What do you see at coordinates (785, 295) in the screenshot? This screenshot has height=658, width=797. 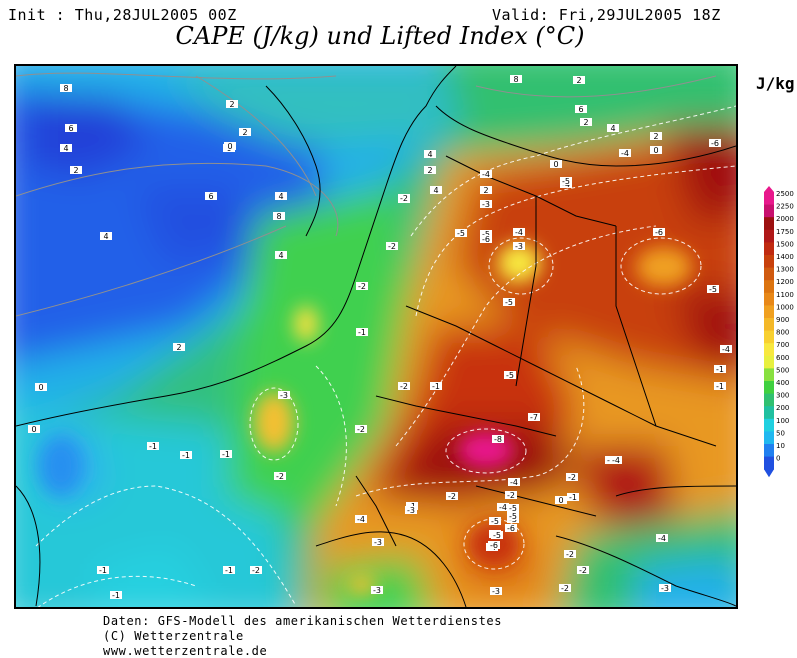 I see `legend-label: 1100` at bounding box center [785, 295].